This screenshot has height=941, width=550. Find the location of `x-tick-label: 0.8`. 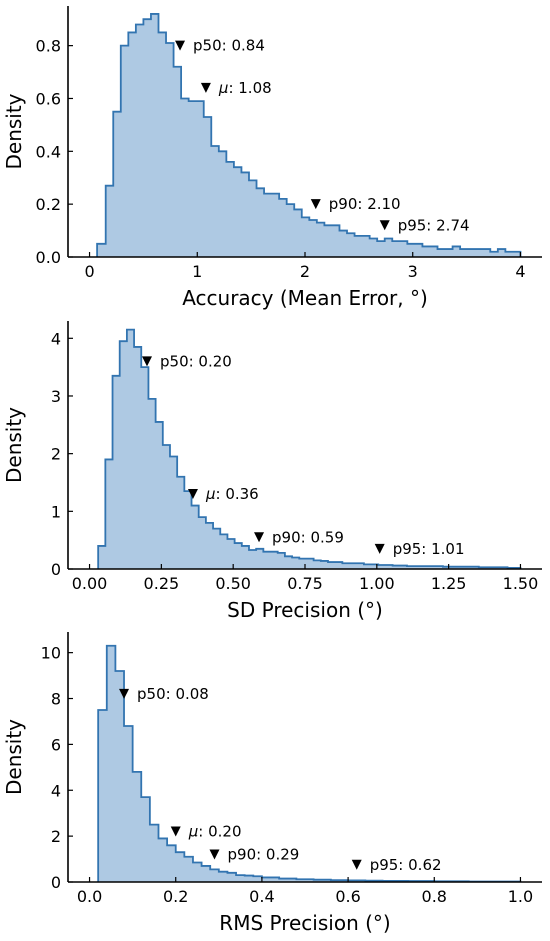

x-tick-label: 0.8 is located at coordinates (434, 896).